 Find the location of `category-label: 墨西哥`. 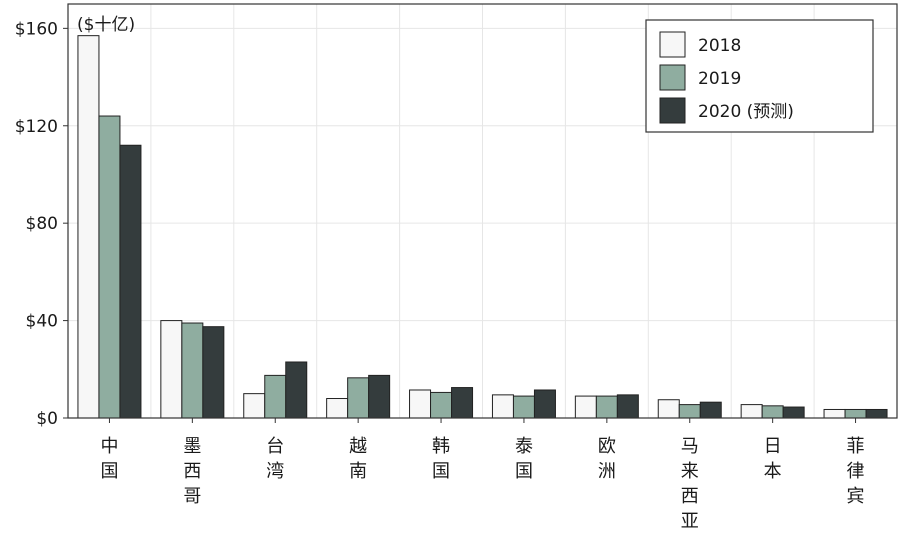

category-label: 墨西哥 is located at coordinates (192, 471).